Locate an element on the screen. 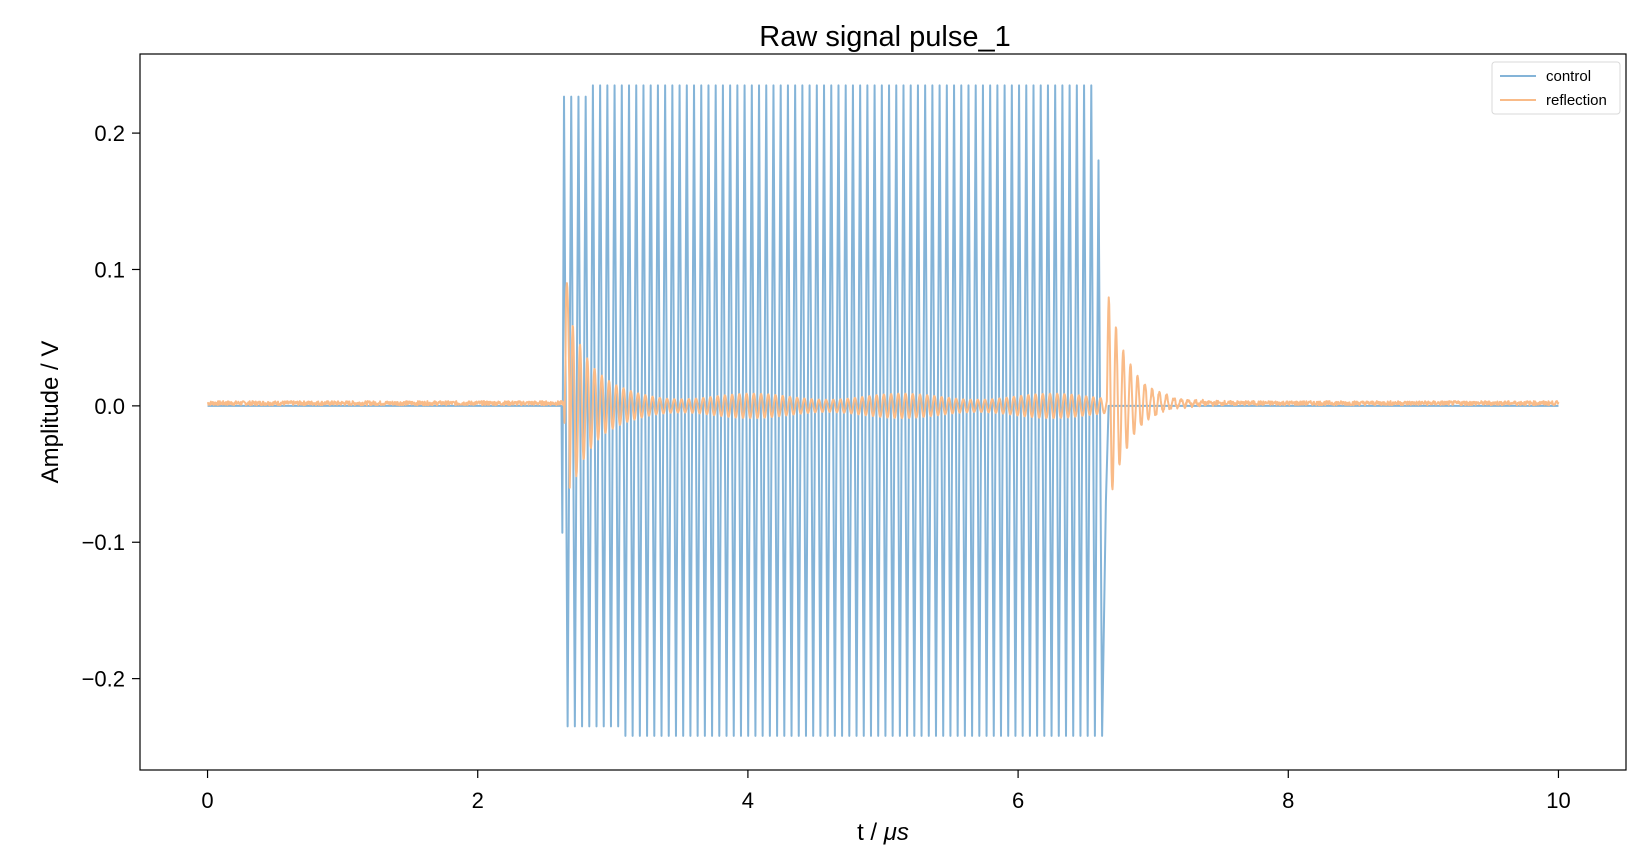 Image resolution: width=1637 pixels, height=862 pixels. x-tick-label: 4 is located at coordinates (748, 800).